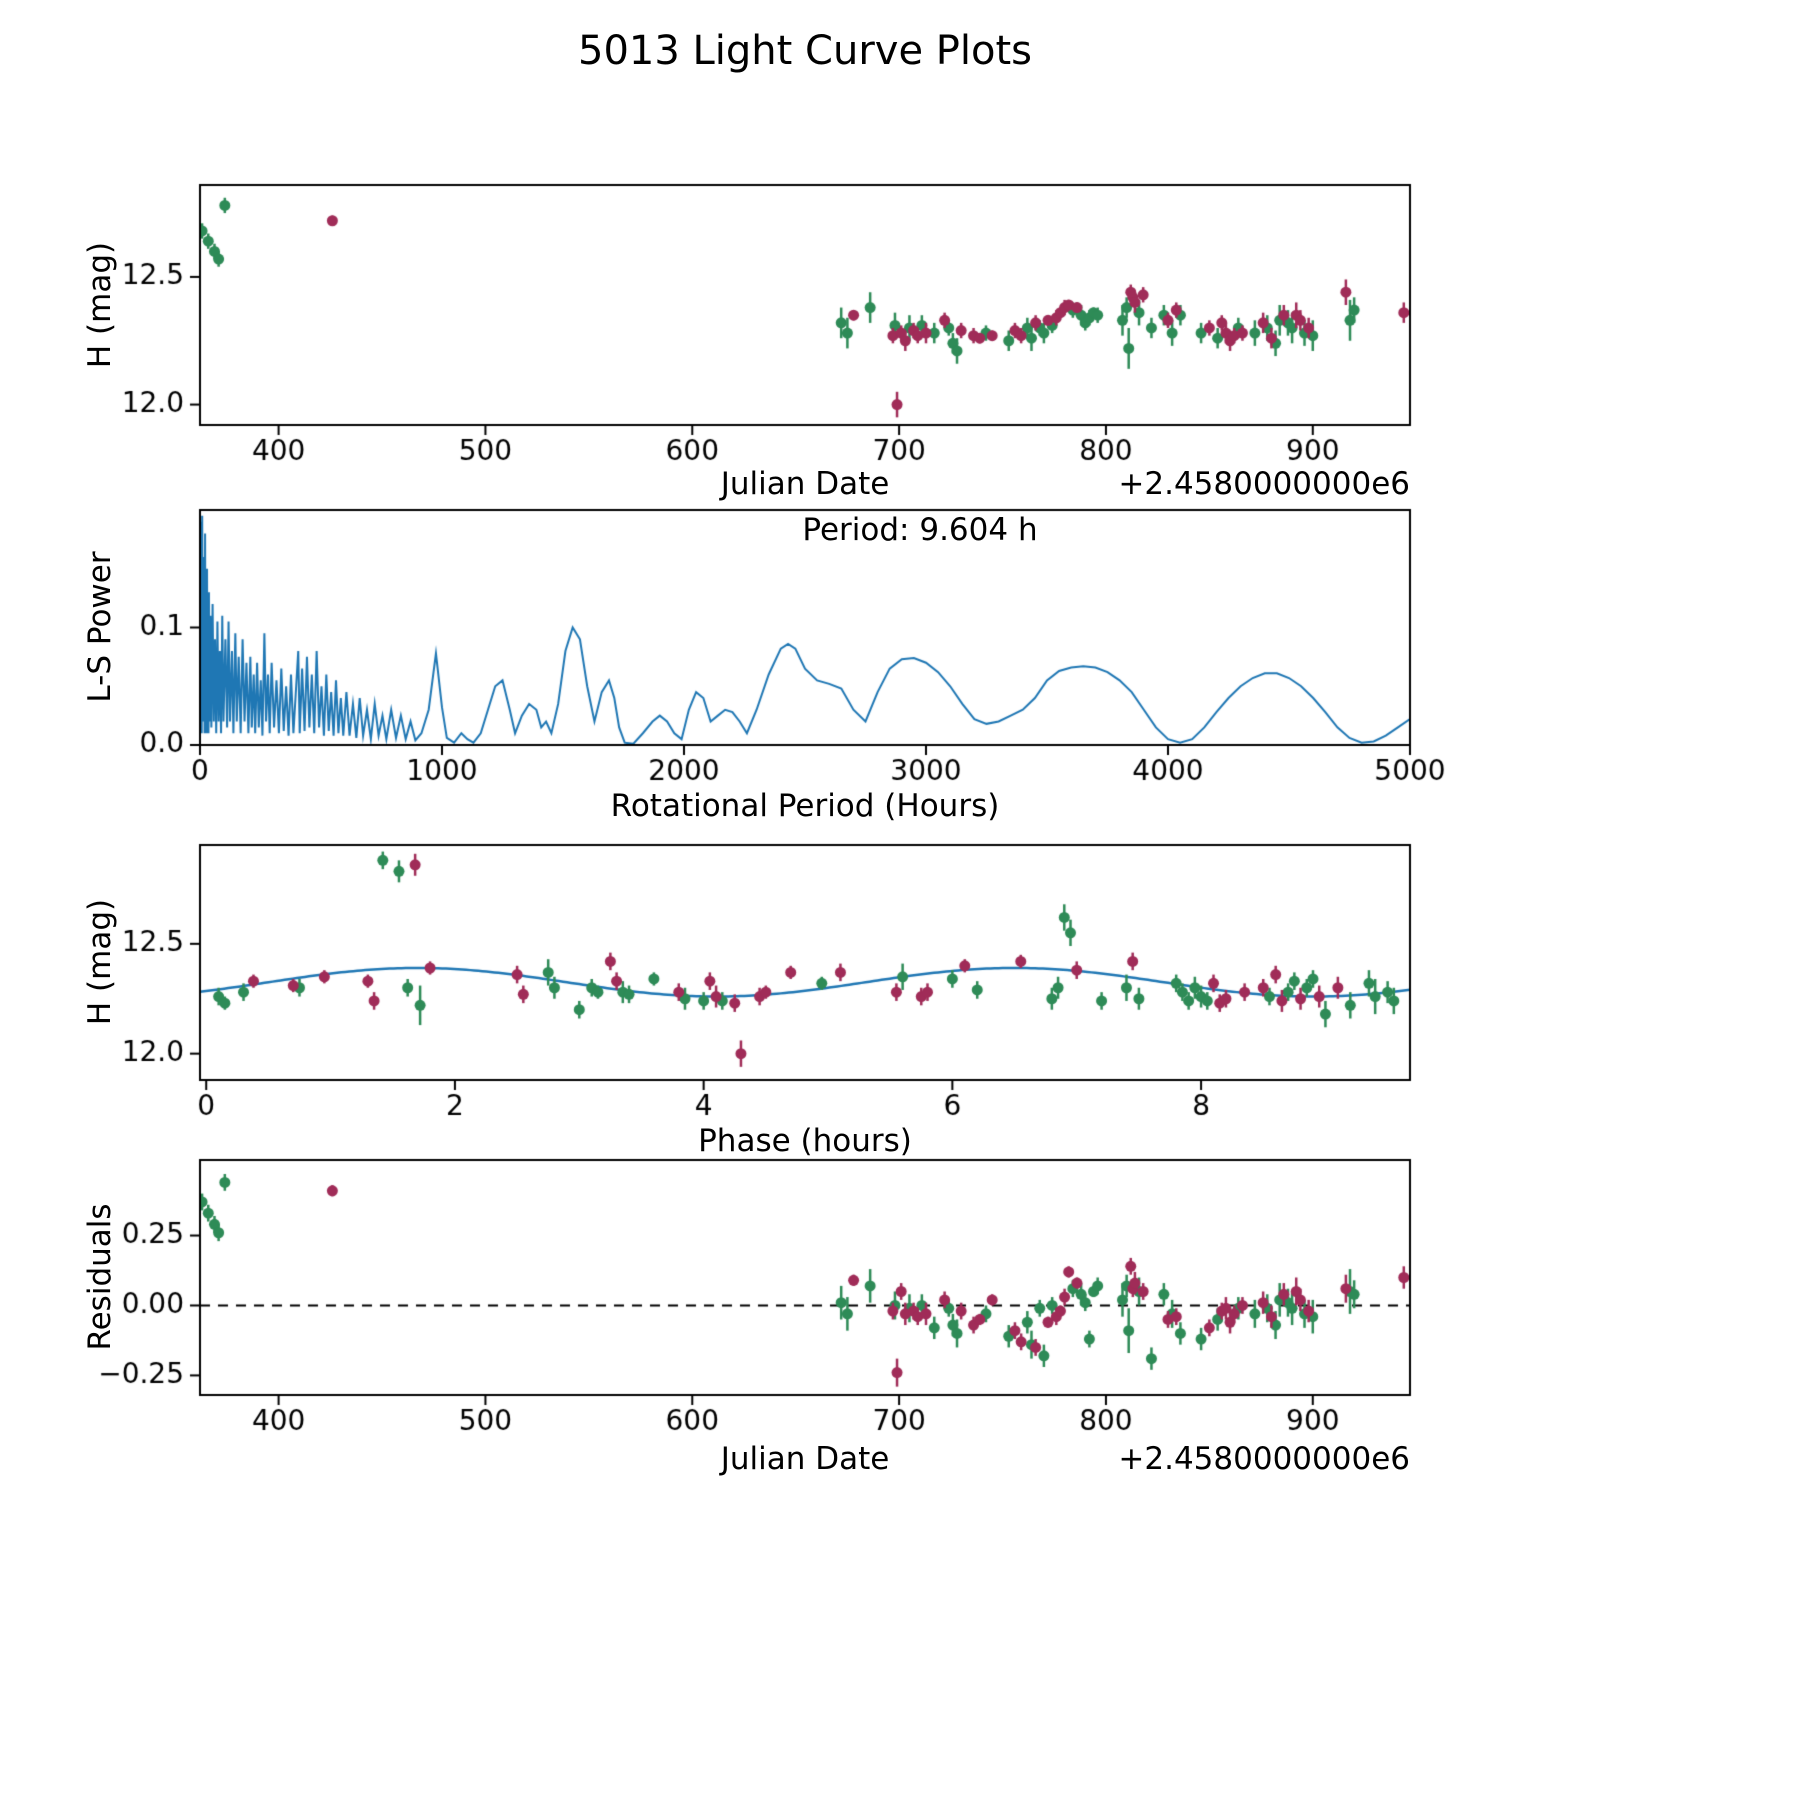 The height and width of the screenshot is (1800, 1800). What do you see at coordinates (100, 627) in the screenshot?
I see `plot2-y-axis-label: L-S Power` at bounding box center [100, 627].